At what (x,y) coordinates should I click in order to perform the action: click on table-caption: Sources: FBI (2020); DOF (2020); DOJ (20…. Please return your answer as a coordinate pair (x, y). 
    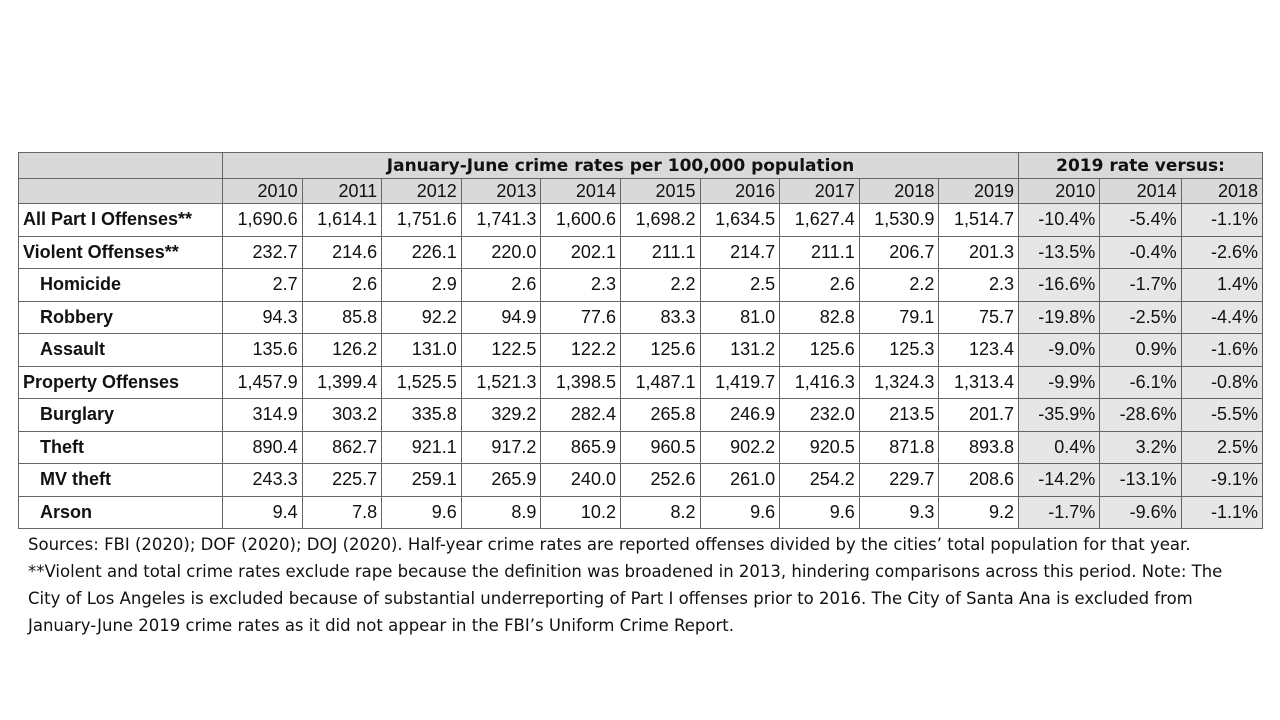
    Looking at the image, I should click on (625, 585).